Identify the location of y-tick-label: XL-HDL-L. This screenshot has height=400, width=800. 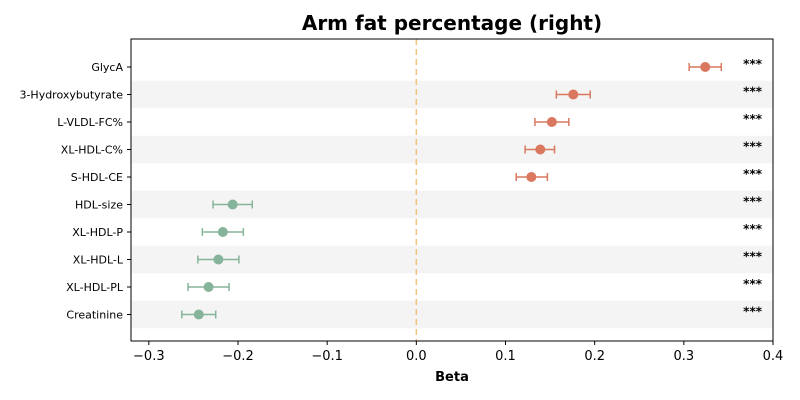
(98, 260).